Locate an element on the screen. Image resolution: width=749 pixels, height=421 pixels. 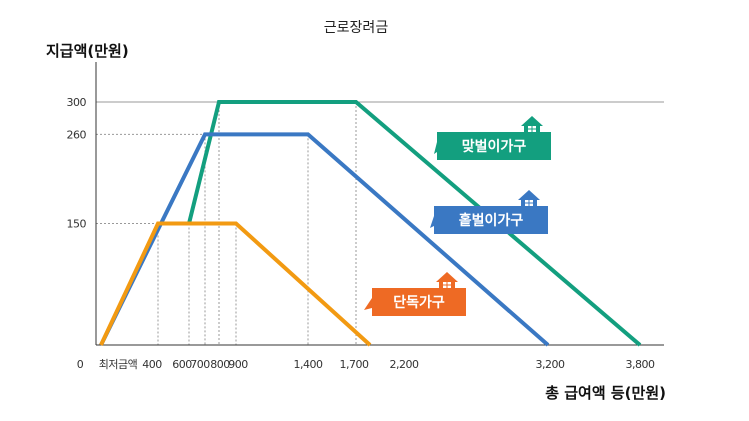
legend-label: 맞벌이가구 is located at coordinates (494, 146).